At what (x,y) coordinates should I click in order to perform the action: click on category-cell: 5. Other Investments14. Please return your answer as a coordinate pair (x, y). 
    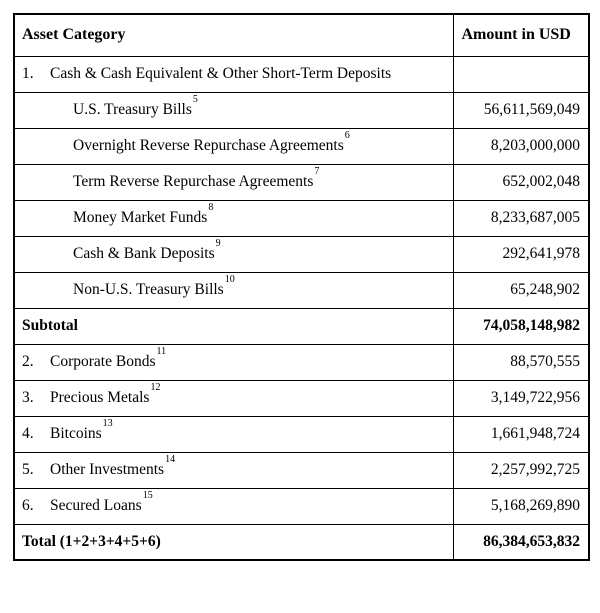
    Looking at the image, I should click on (233, 470).